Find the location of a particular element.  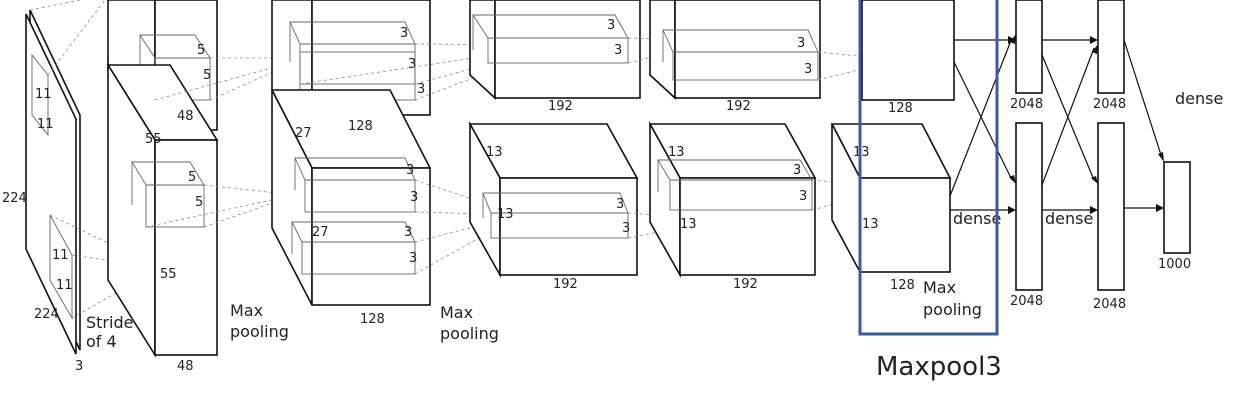

fc1-bottom-label: 2048 is located at coordinates (1026, 301).